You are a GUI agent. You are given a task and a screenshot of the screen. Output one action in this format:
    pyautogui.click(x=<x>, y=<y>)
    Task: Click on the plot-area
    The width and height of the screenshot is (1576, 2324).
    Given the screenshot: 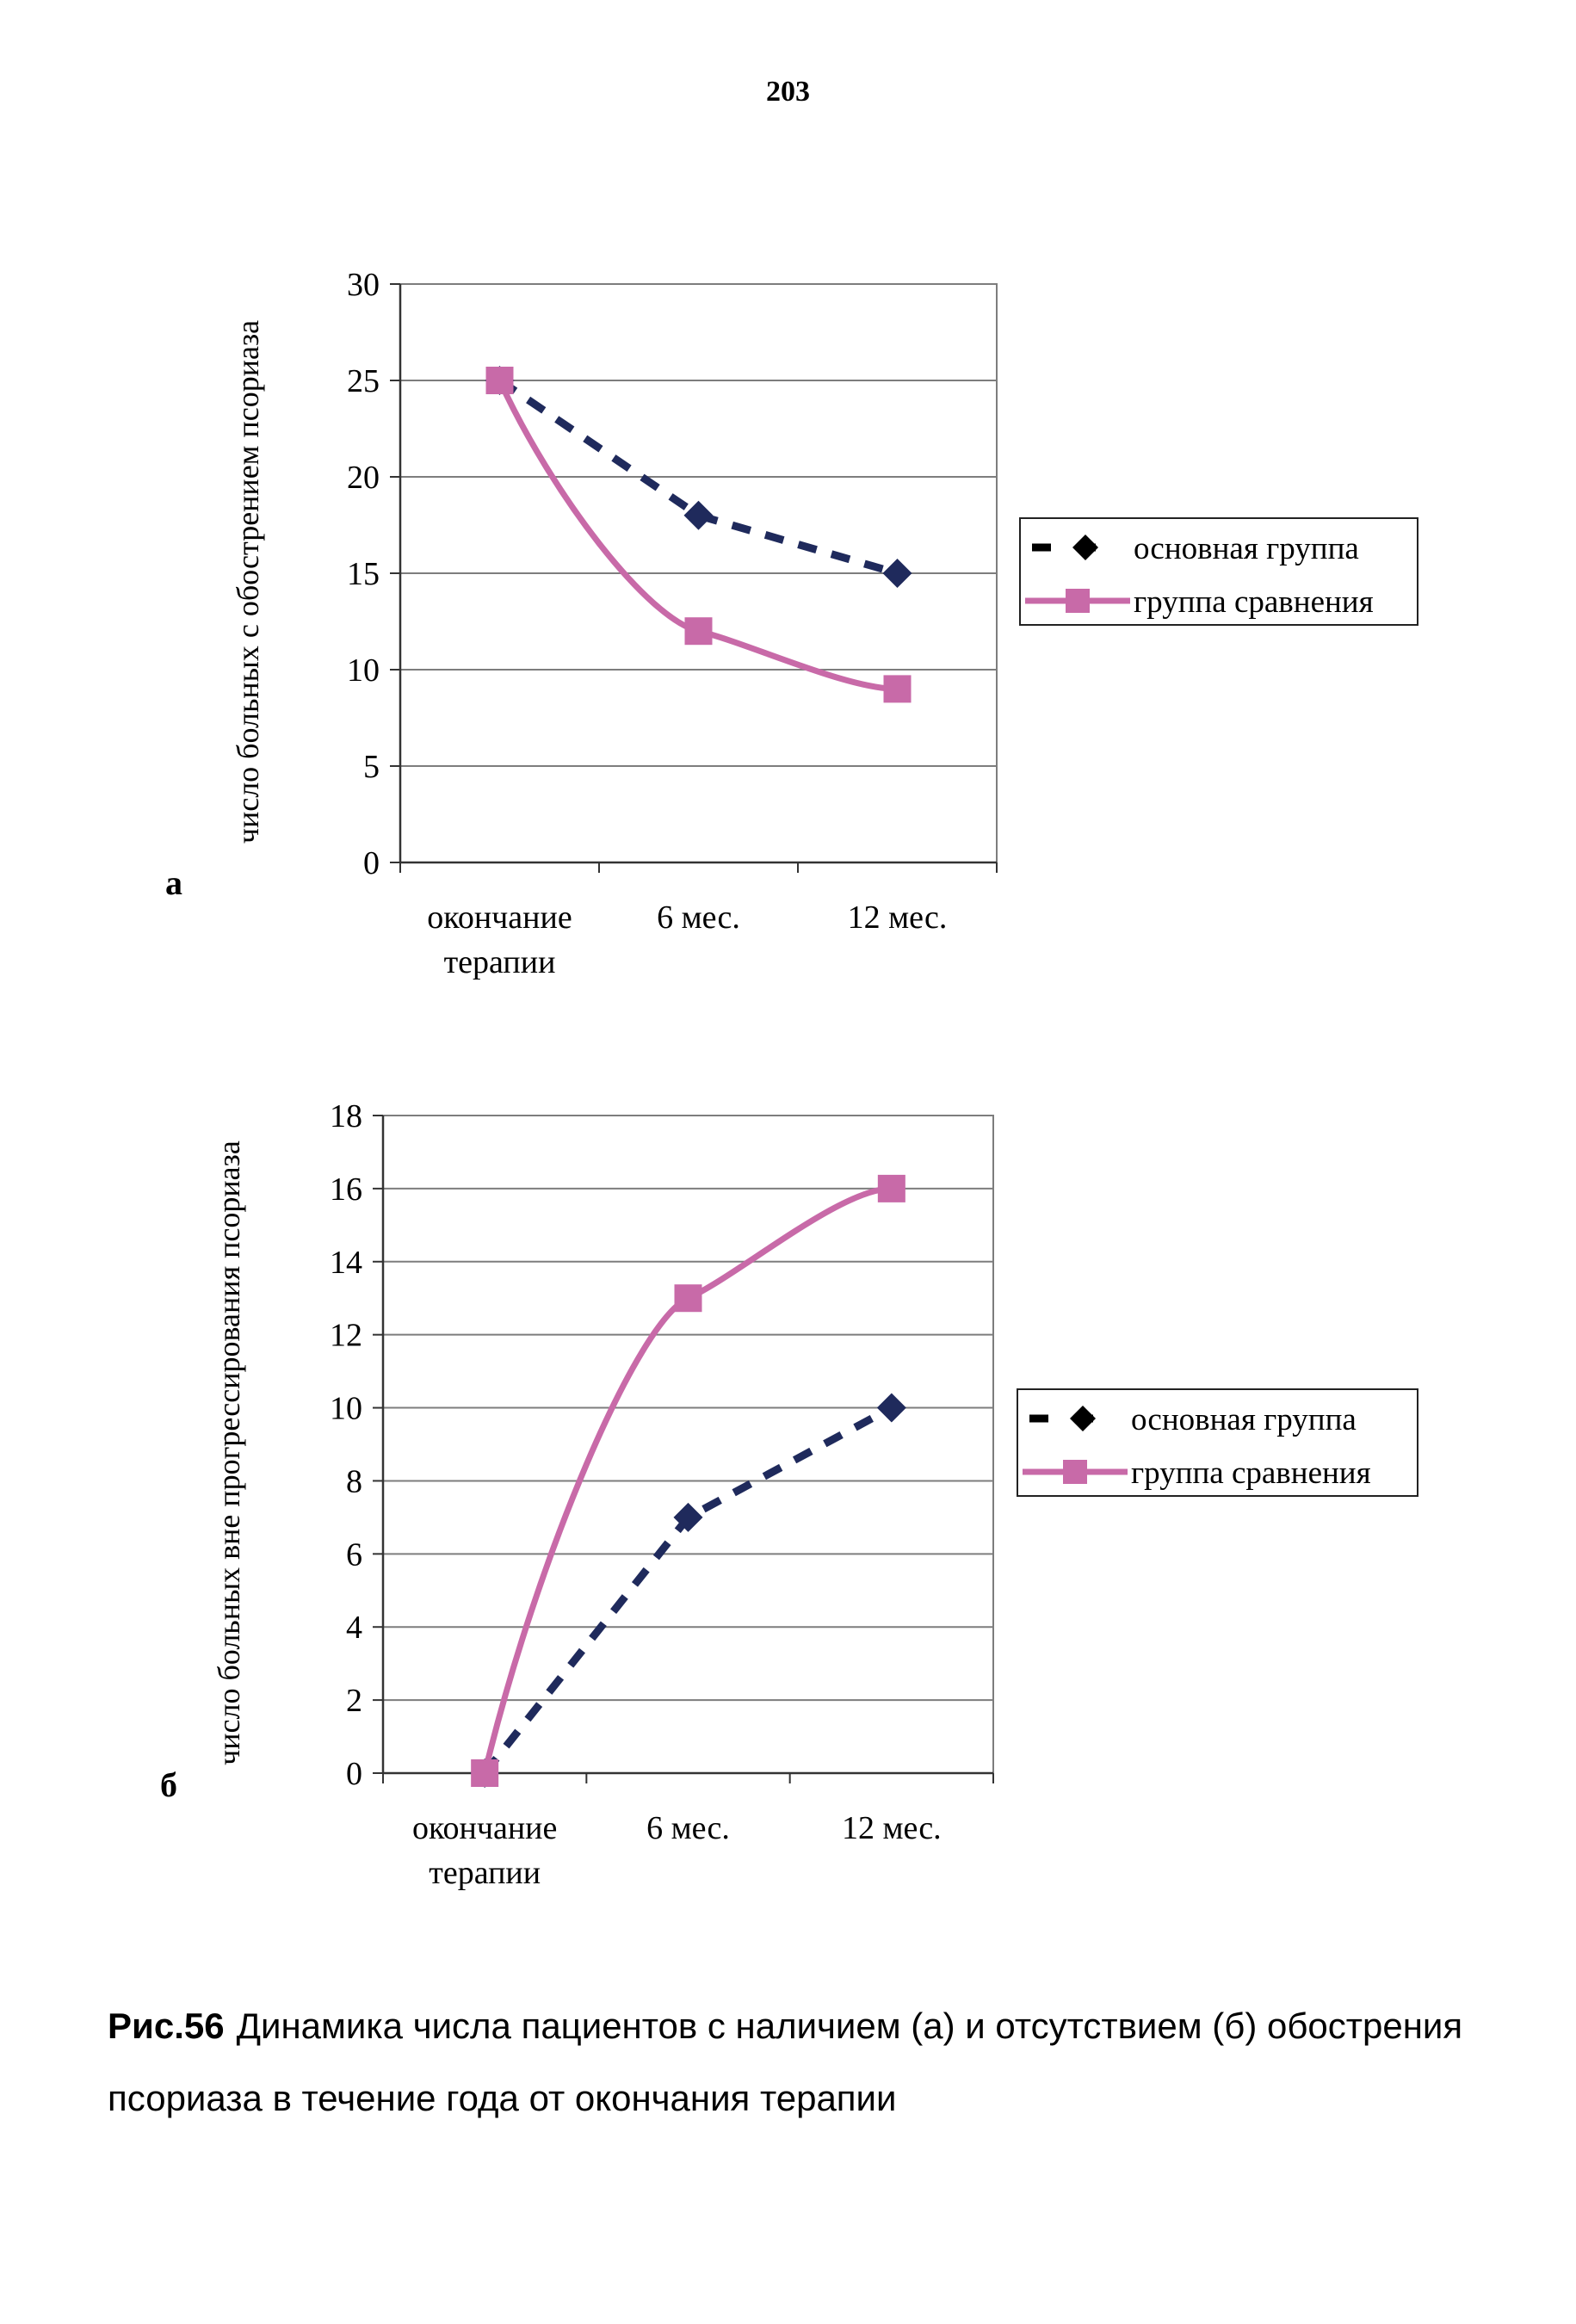 What is the action you would take?
    pyautogui.click(x=688, y=1444)
    